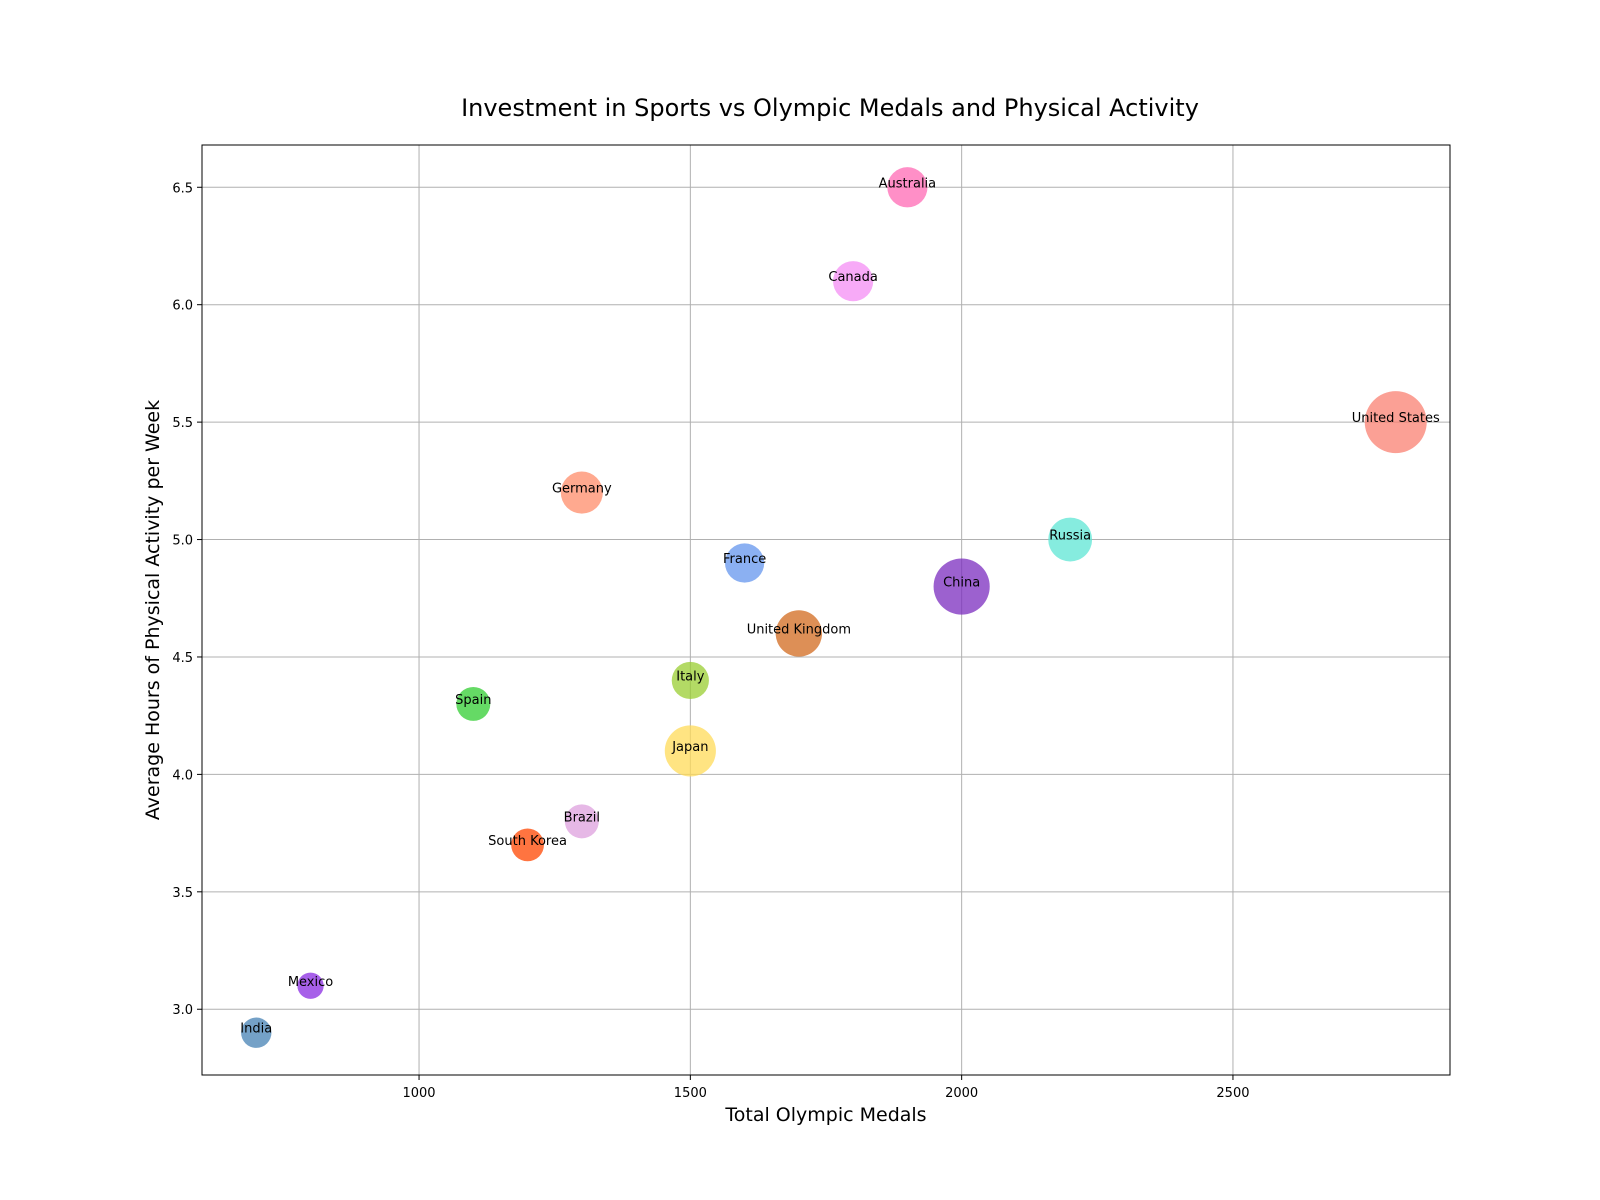 The height and width of the screenshot is (1200, 1600). Describe the element at coordinates (825, 1115) in the screenshot. I see `x-axis-label: Total Olympic Medals` at that location.